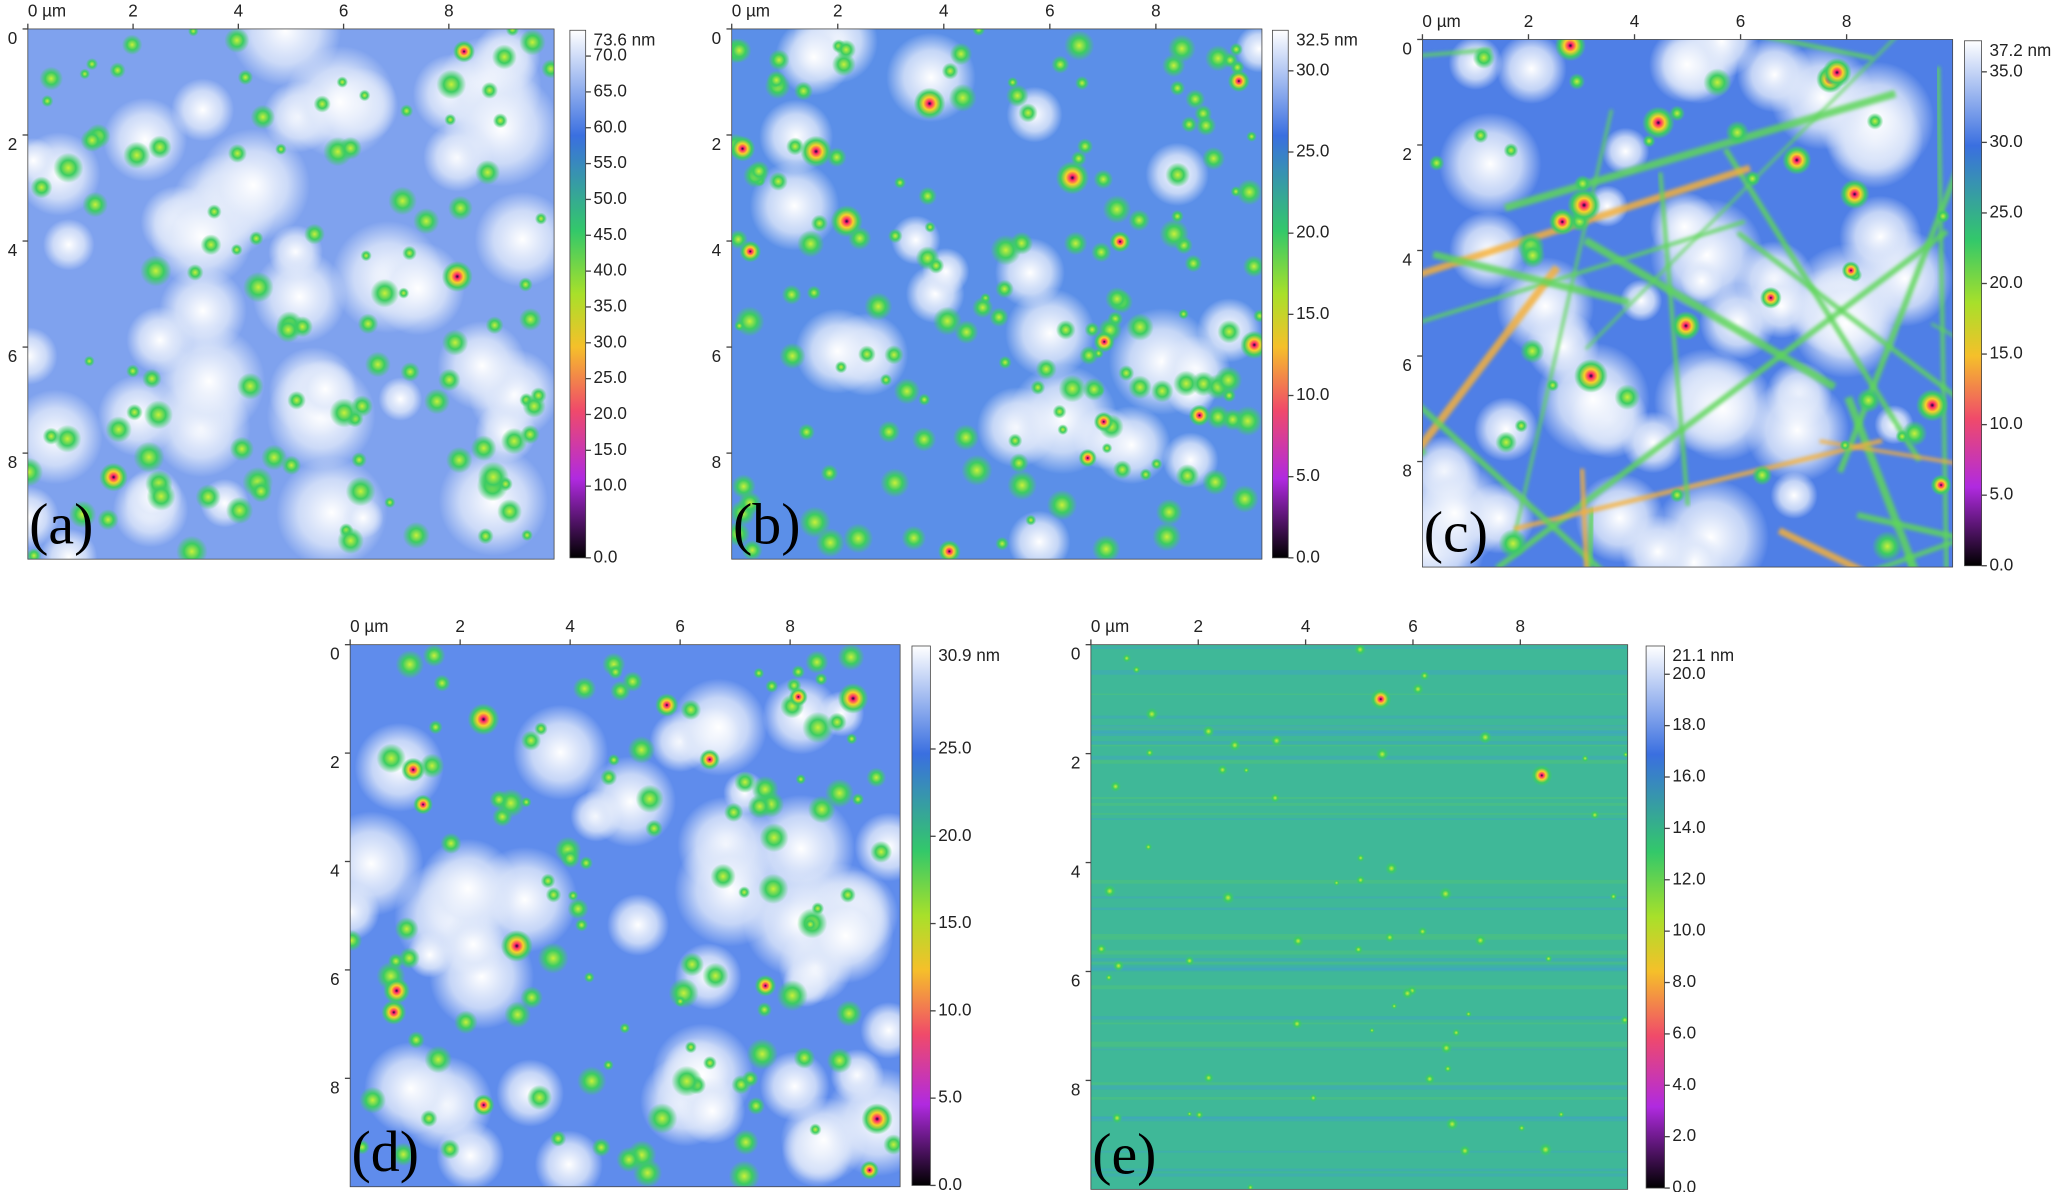 The image size is (2066, 1192). I want to click on colorbar-tick-label: 5.0, so click(950, 1097).